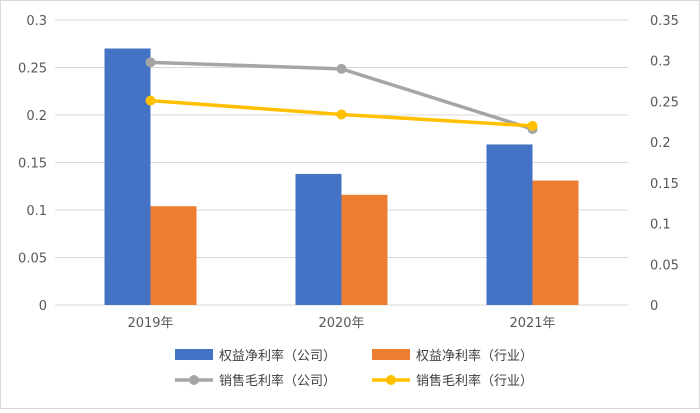 The image size is (700, 413). Describe the element at coordinates (532, 323) in the screenshot. I see `x-tick-label: 2021年` at that location.